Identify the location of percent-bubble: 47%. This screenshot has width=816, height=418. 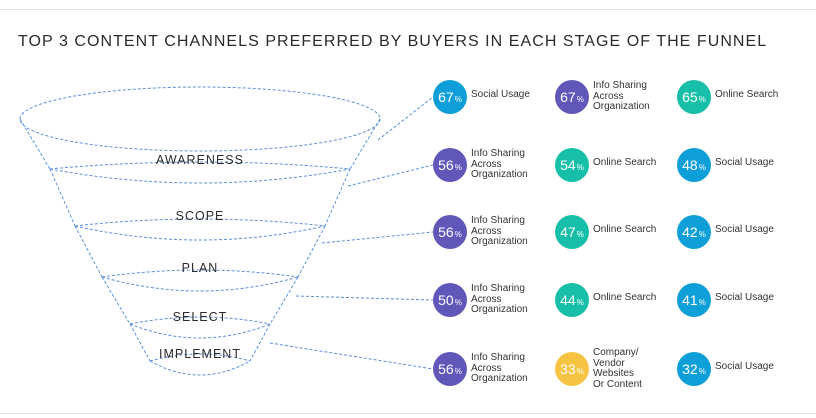
(572, 232).